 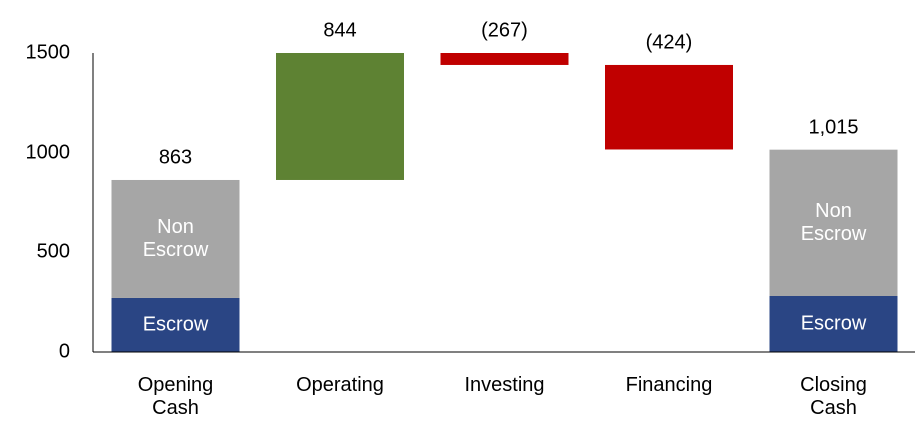 What do you see at coordinates (48, 152) in the screenshot?
I see `y-tick-label: 1000` at bounding box center [48, 152].